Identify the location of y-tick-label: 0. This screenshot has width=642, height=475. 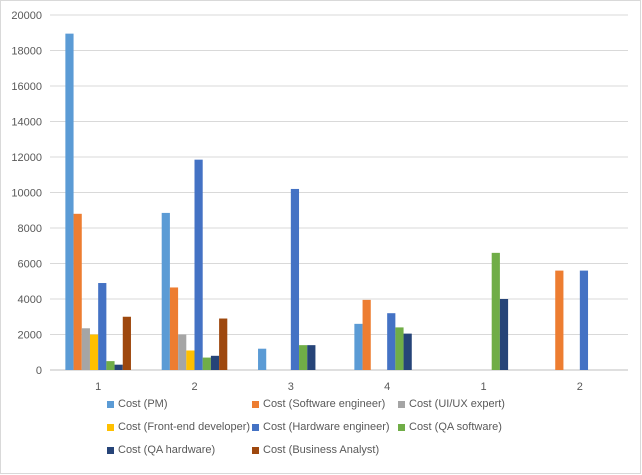
(39, 371).